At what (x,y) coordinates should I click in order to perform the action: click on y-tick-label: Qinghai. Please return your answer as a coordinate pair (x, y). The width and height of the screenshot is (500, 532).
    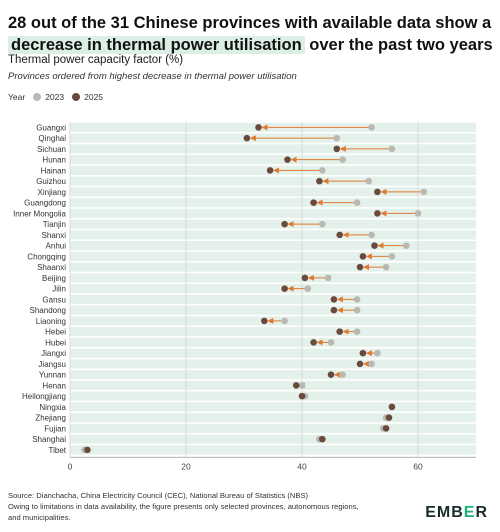
    Looking at the image, I should click on (52, 138).